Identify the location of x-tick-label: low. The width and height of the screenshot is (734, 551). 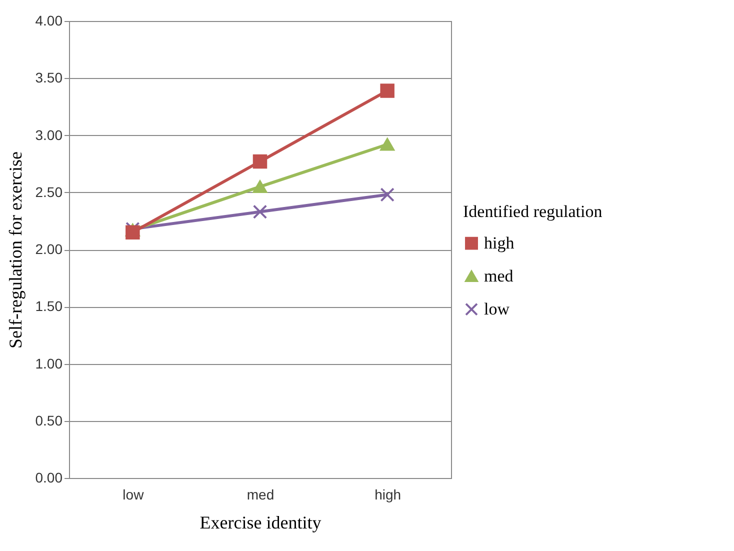
(133, 494).